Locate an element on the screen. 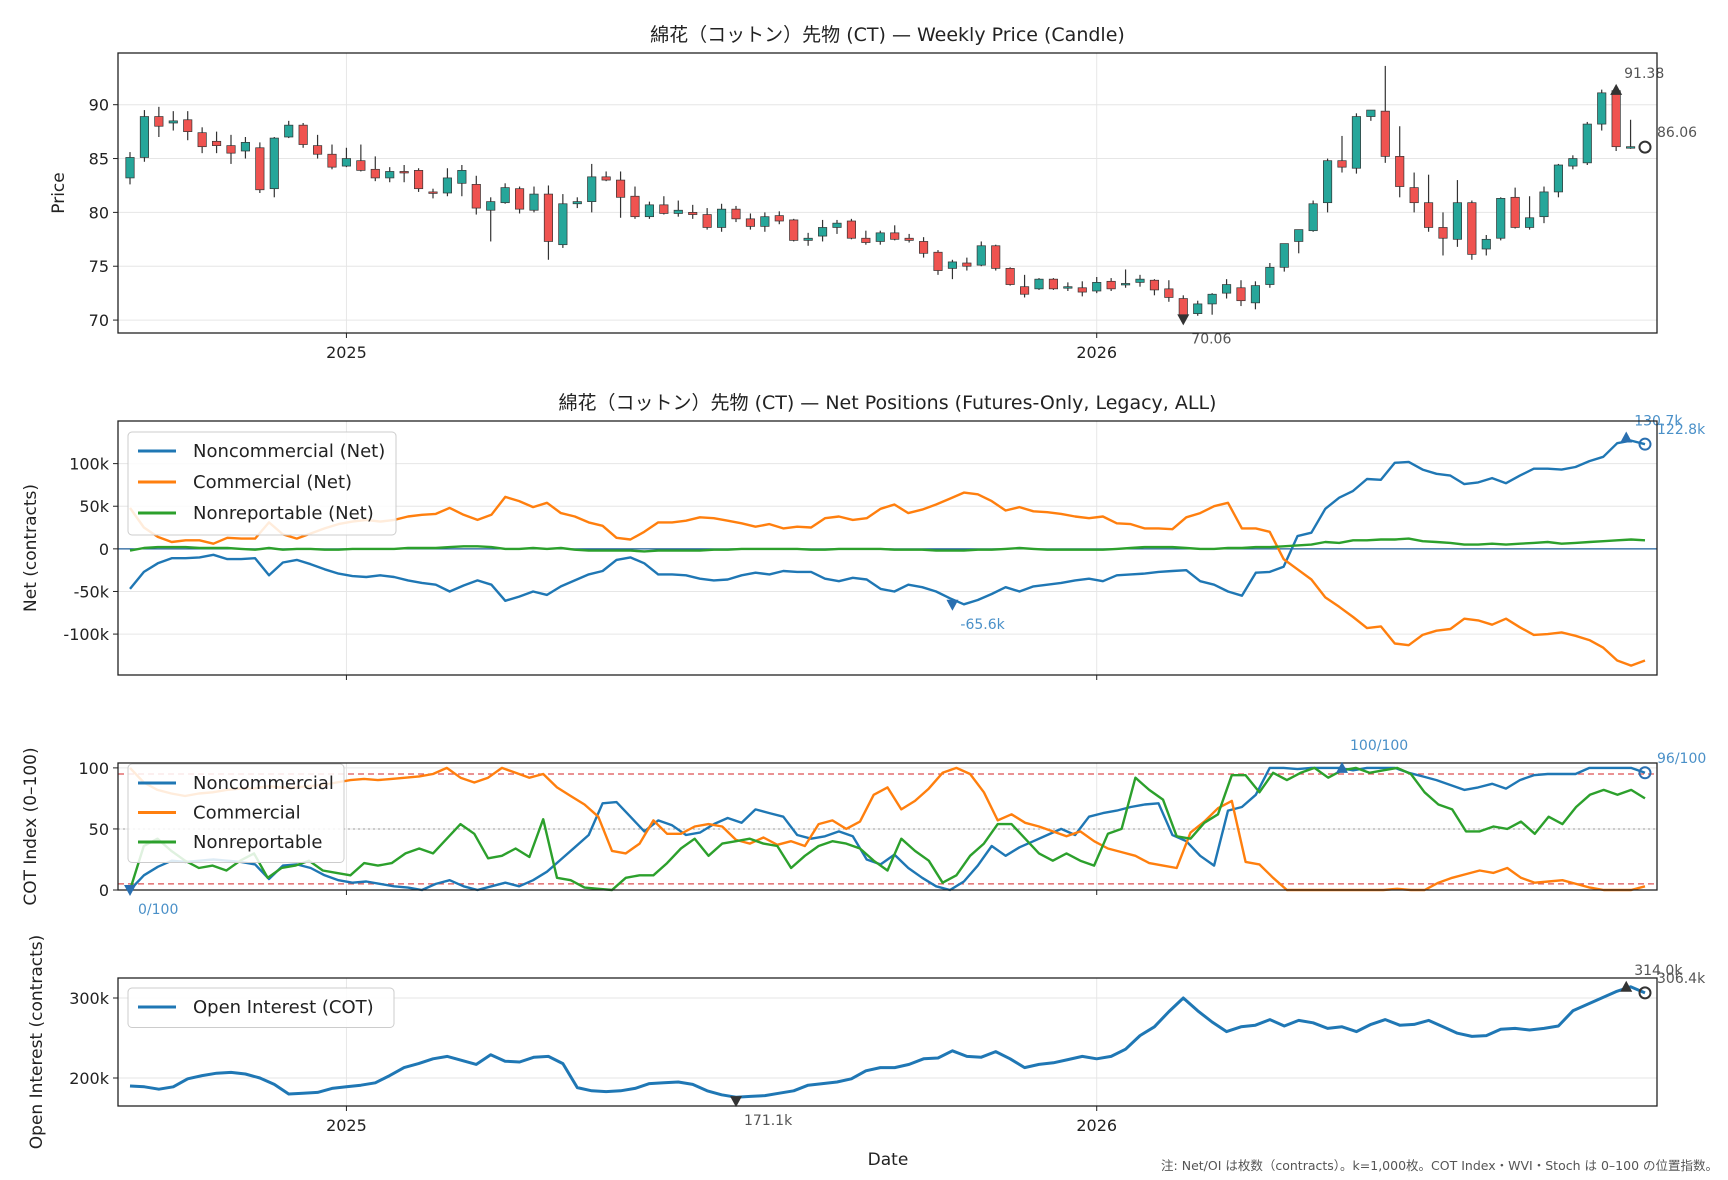  series-line-nonreportable is located at coordinates (887, 829).